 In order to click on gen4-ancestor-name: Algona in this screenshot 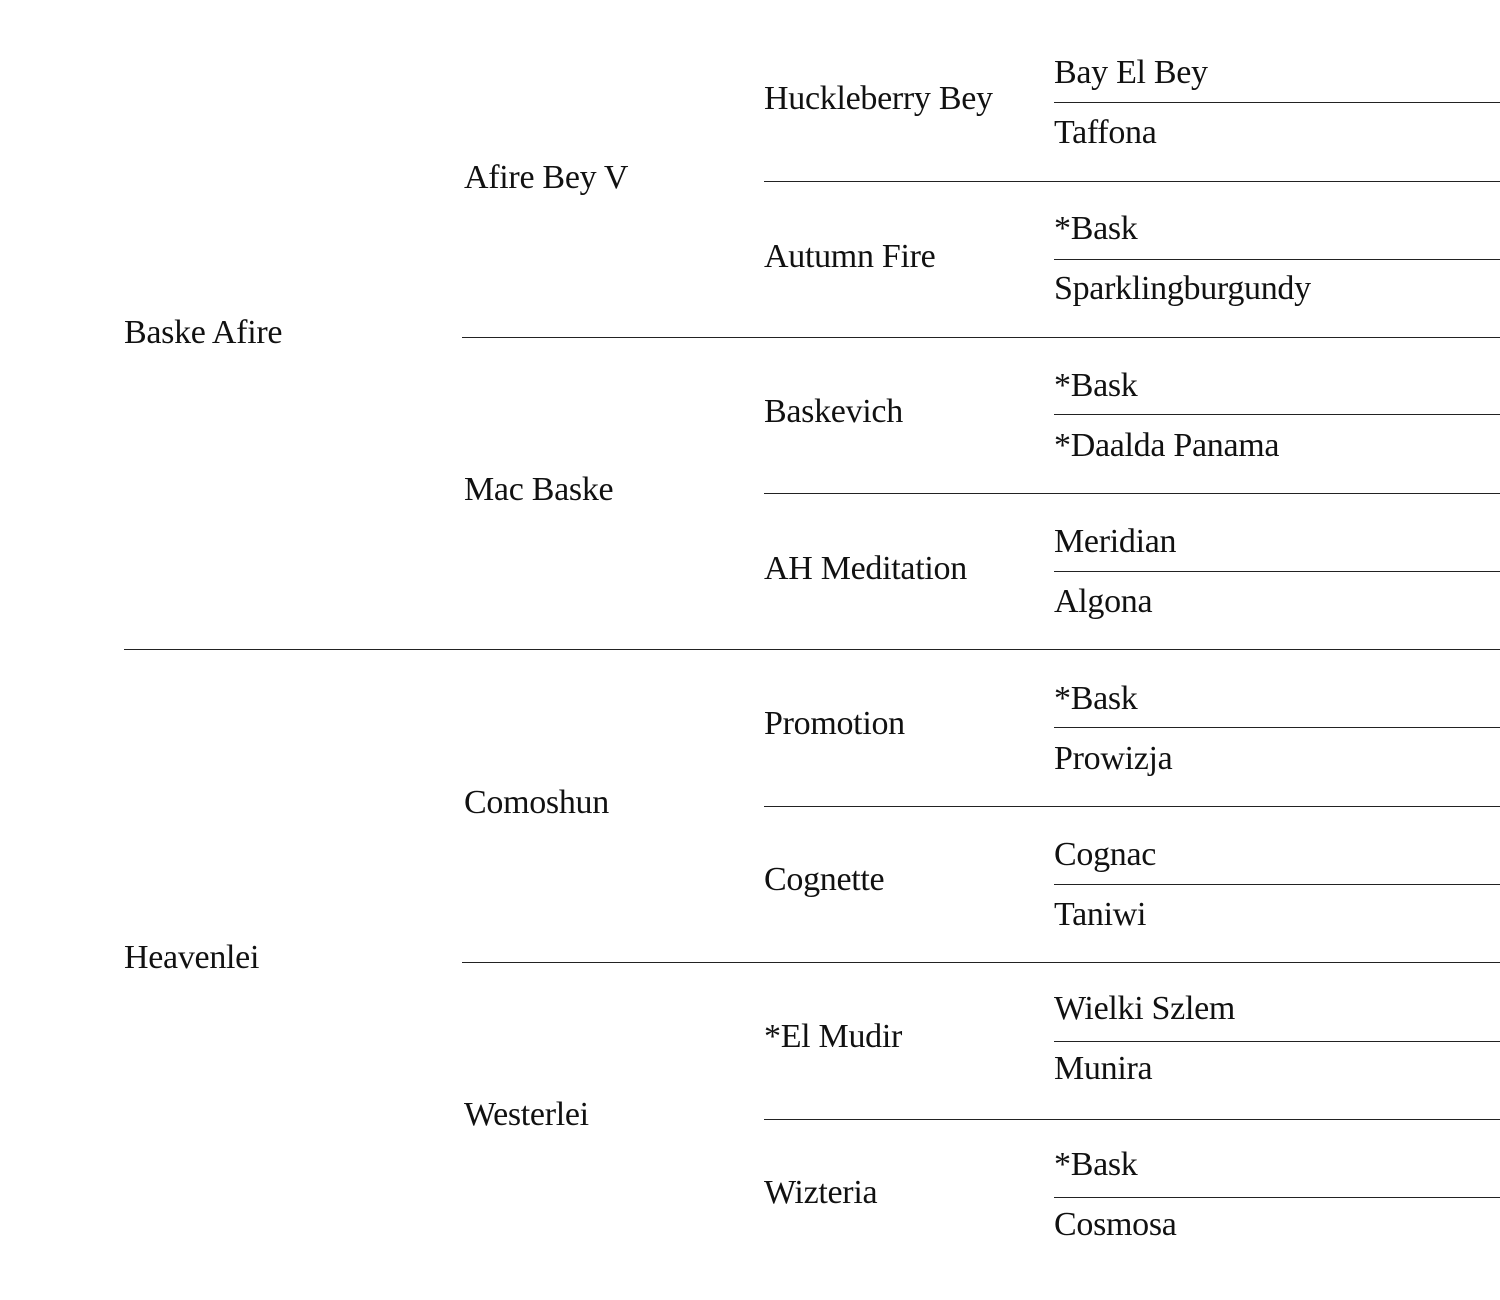, I will do `click(1103, 601)`.